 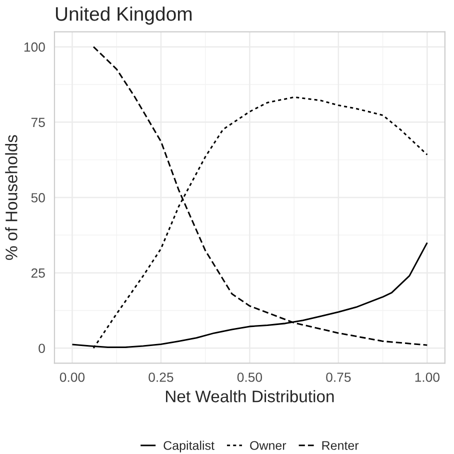 What do you see at coordinates (38, 273) in the screenshot?
I see `y-tick-label: 25` at bounding box center [38, 273].